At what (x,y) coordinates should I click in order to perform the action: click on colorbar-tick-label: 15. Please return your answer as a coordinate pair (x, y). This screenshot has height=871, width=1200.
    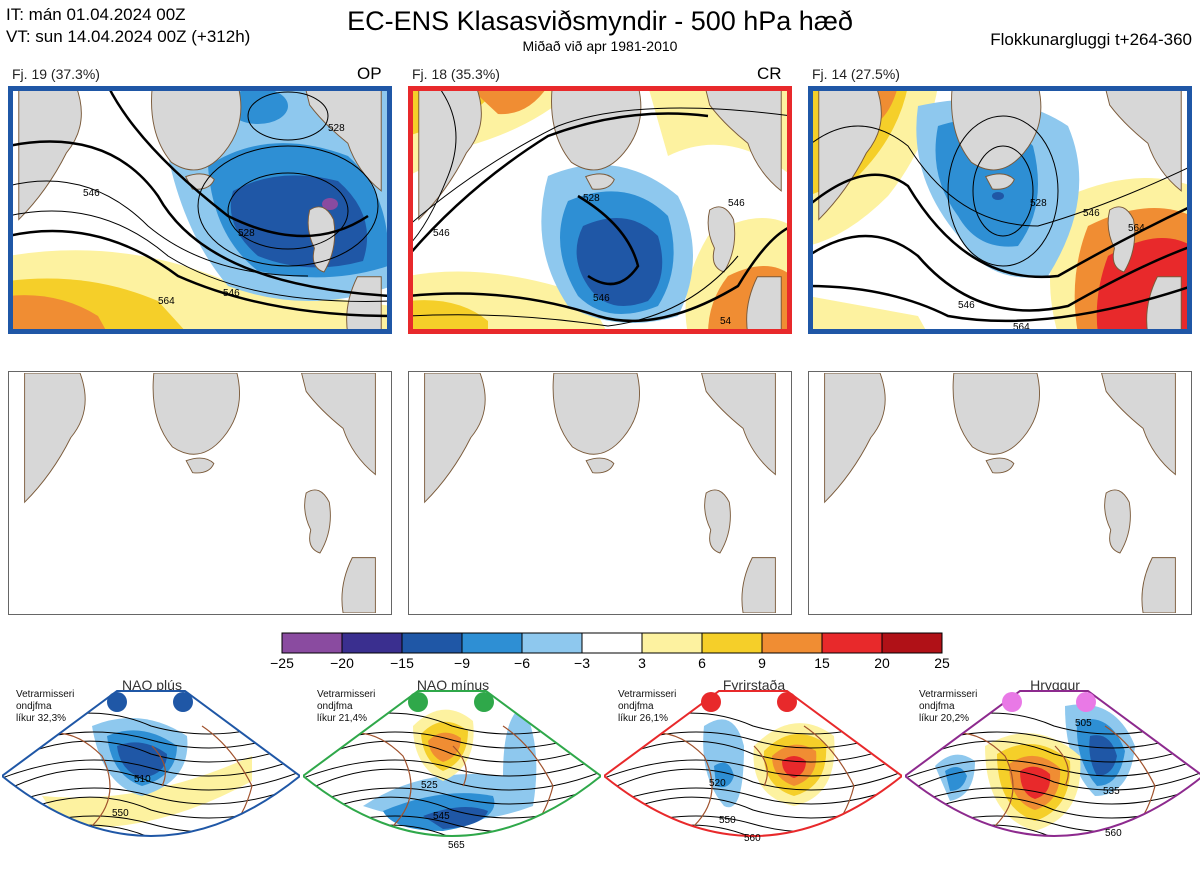
    Looking at the image, I should click on (822, 663).